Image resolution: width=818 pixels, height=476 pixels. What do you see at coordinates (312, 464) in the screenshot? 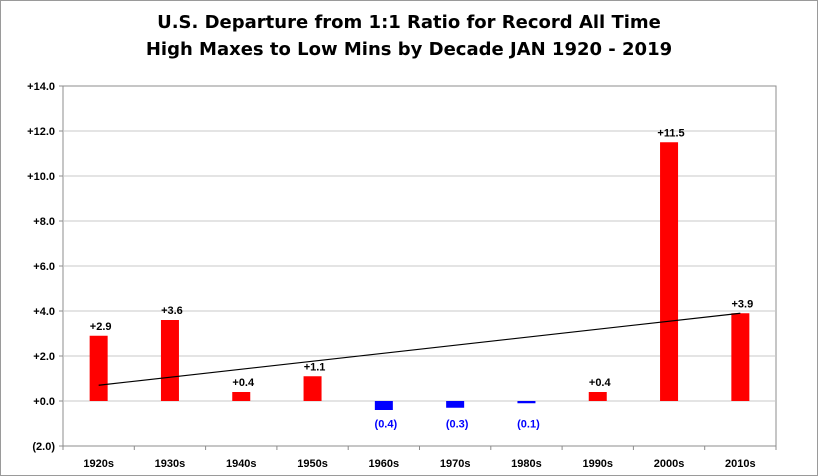
I see `x-tick-label: 1950s` at bounding box center [312, 464].